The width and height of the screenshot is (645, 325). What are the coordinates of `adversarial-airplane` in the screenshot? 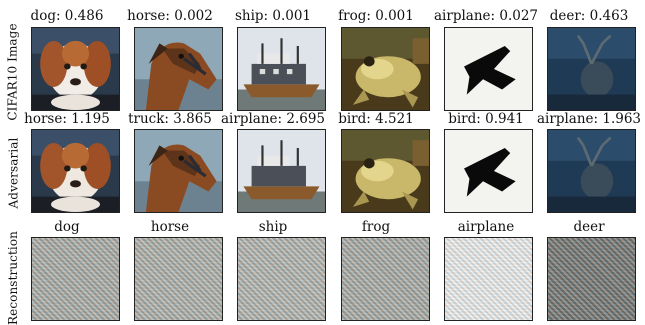 It's located at (488, 171).